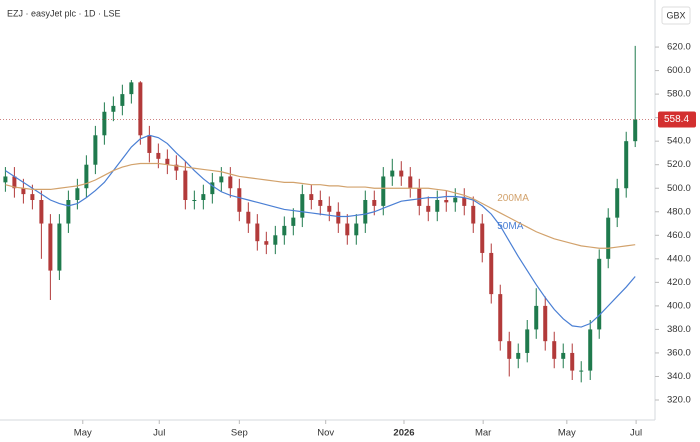 This screenshot has height=442, width=700. Describe the element at coordinates (679, 305) in the screenshot. I see `y-tick-label: 400.0` at that location.